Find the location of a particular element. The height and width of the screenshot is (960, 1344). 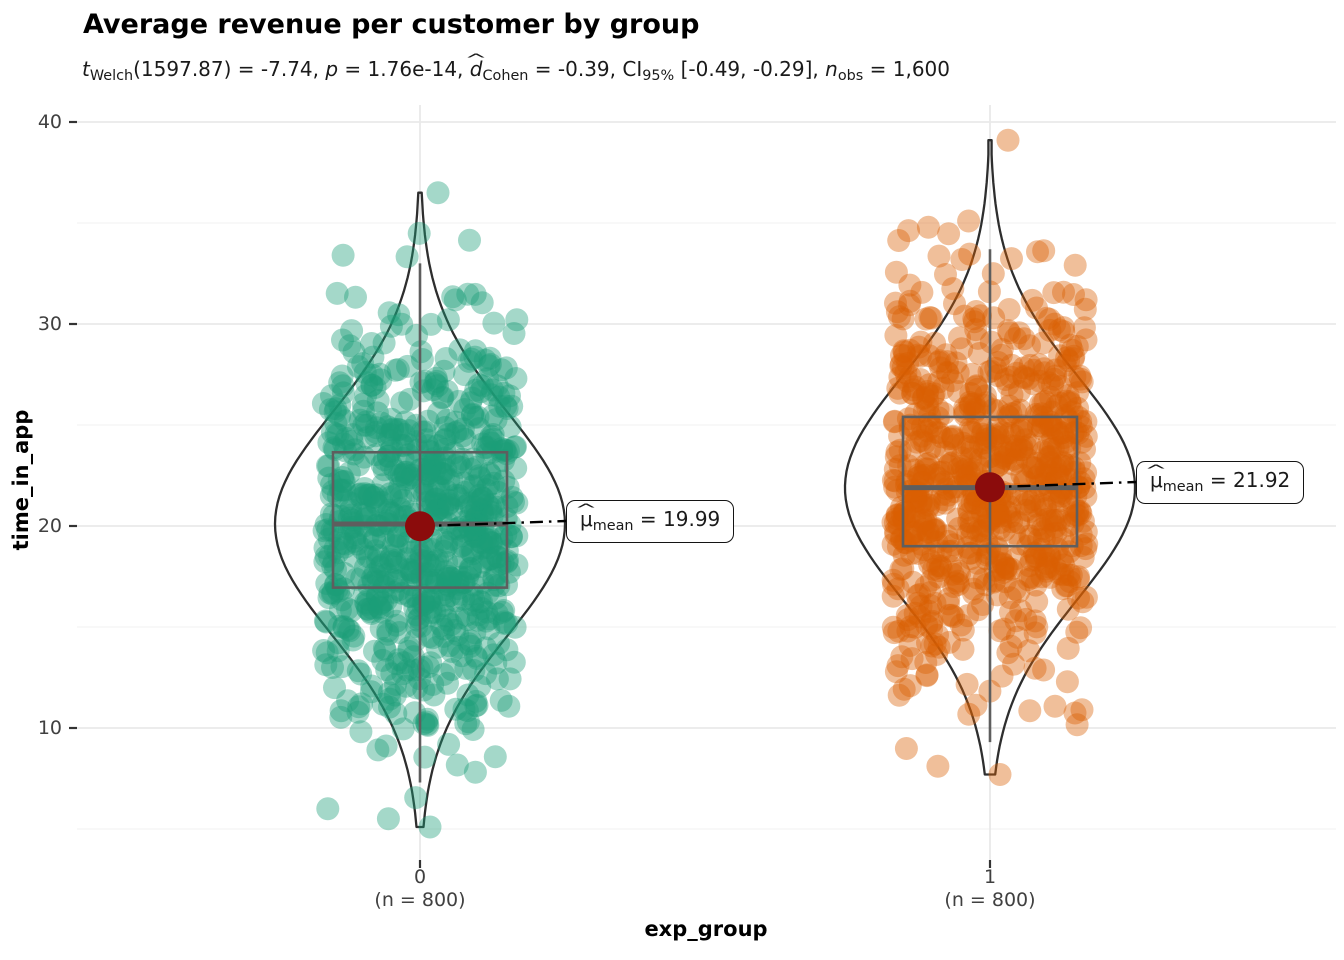

x-tick-n-label: (n = 800) is located at coordinates (420, 900).